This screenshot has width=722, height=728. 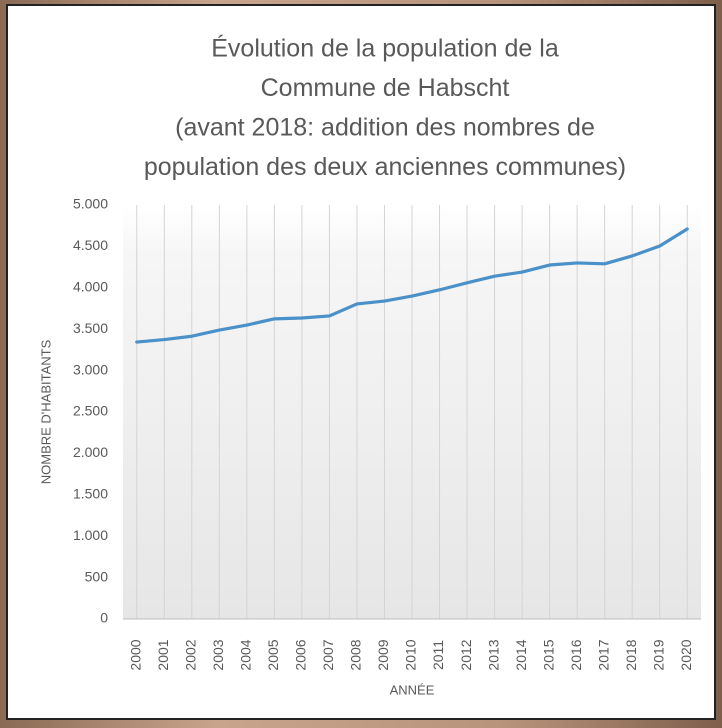 I want to click on x-tick-label: 2001, so click(x=163, y=654).